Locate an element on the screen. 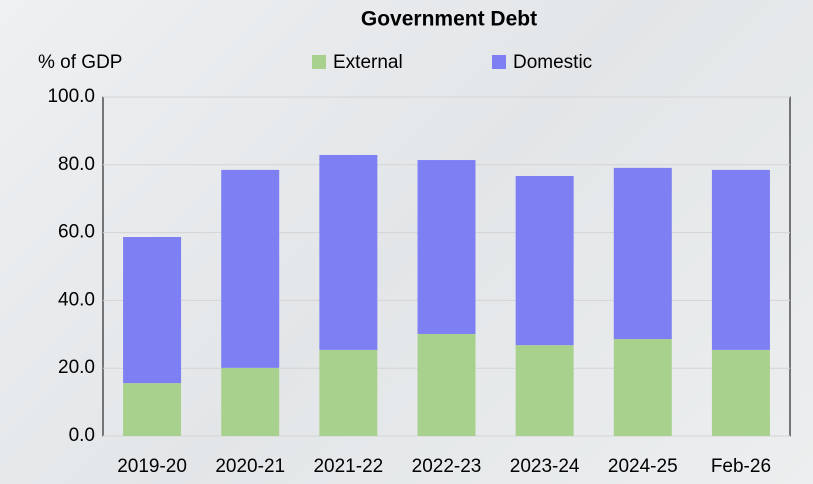  y-tick-label: 20.0 is located at coordinates (76, 367).